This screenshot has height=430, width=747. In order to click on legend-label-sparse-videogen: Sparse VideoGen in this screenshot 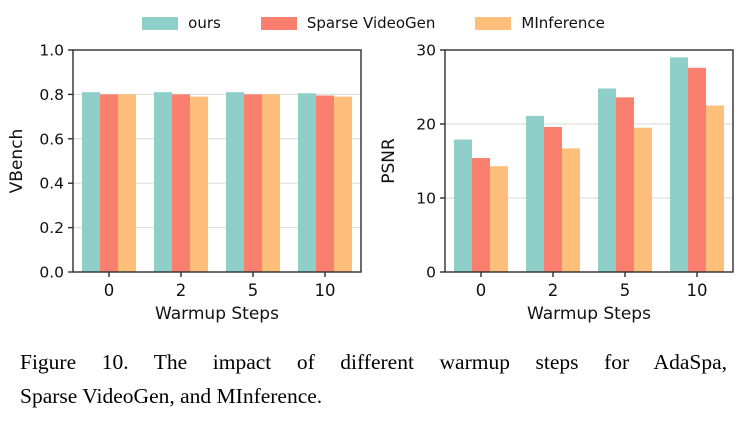, I will do `click(371, 23)`.